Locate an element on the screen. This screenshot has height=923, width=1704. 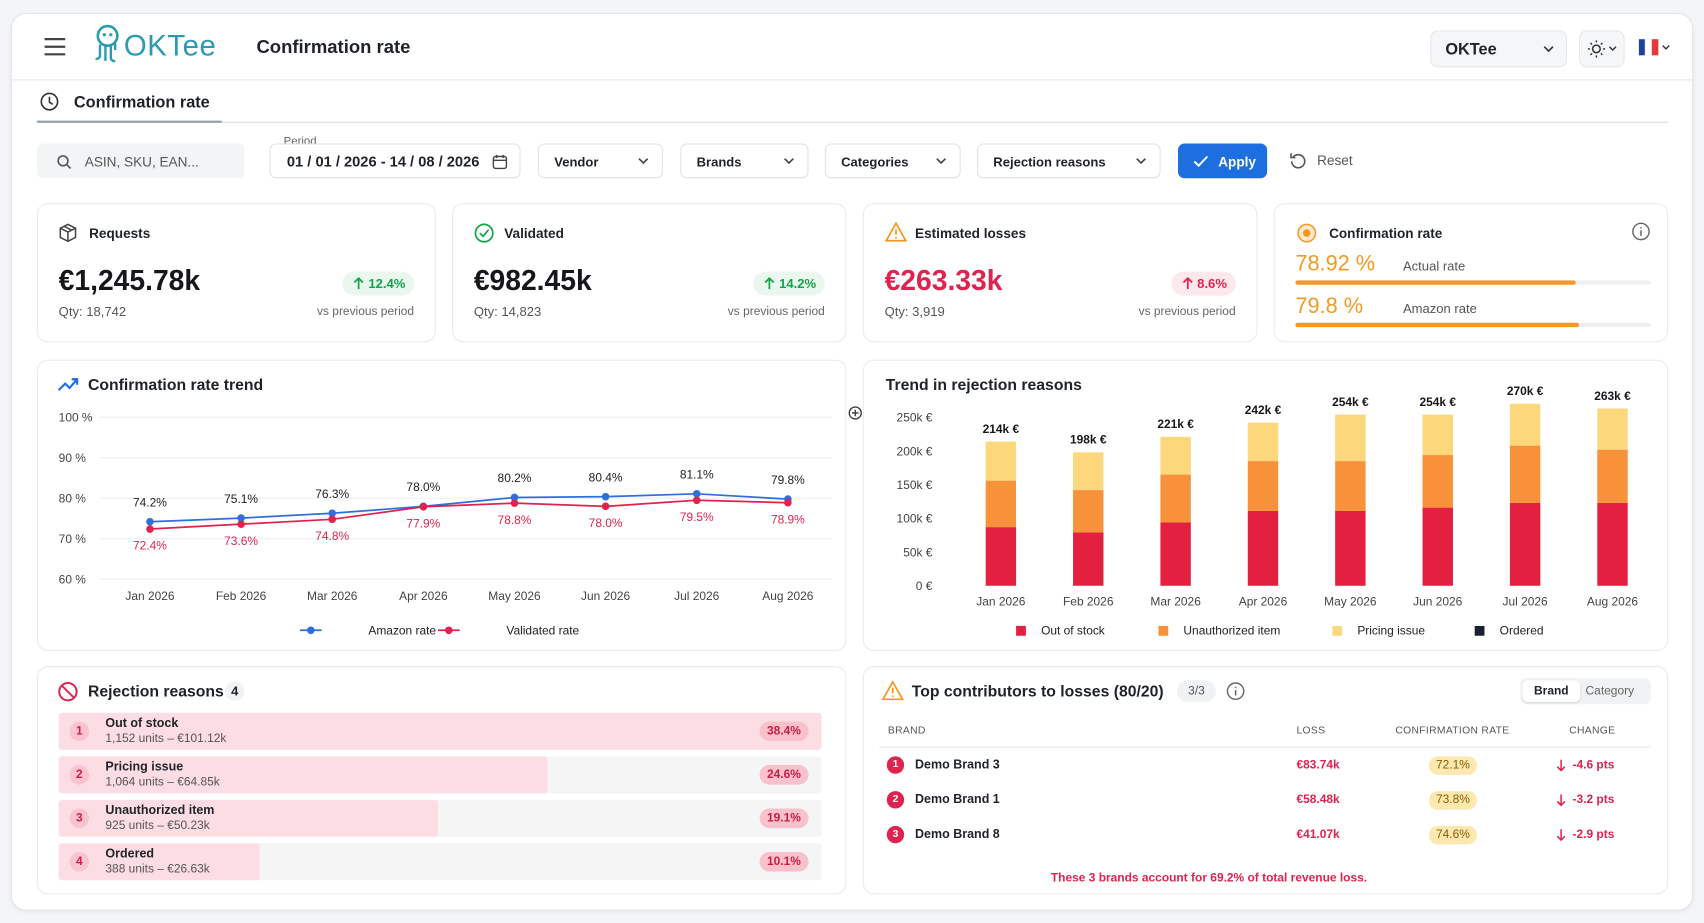
data-label: 78.9% is located at coordinates (788, 519).